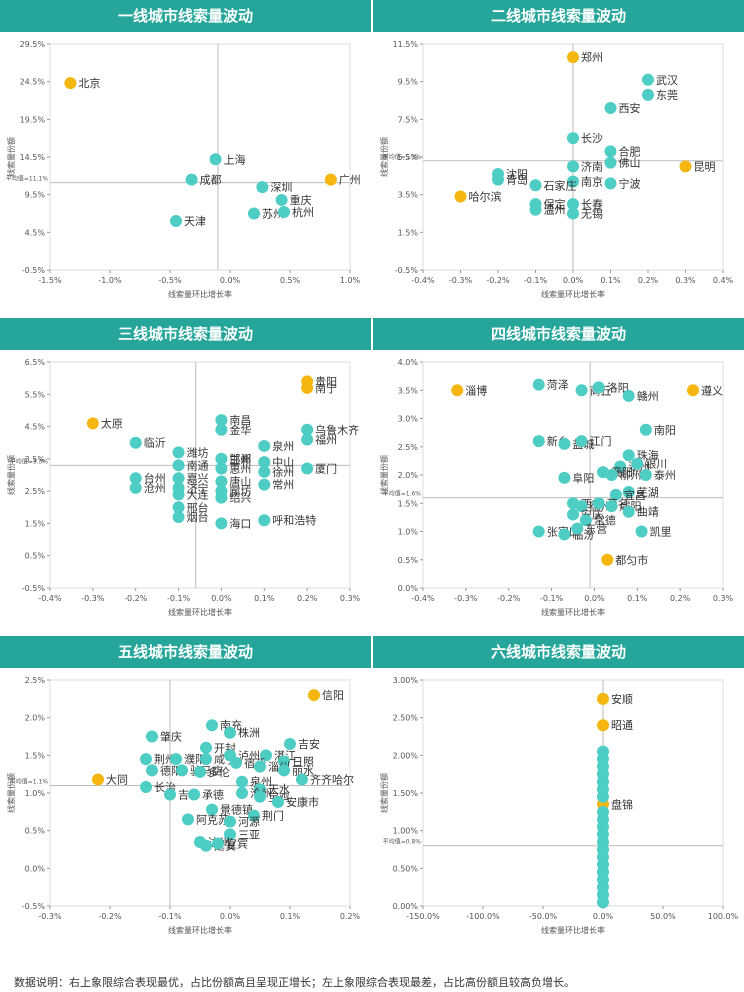  Describe the element at coordinates (408, 532) in the screenshot. I see `y-tick-label: 1.0%` at that location.